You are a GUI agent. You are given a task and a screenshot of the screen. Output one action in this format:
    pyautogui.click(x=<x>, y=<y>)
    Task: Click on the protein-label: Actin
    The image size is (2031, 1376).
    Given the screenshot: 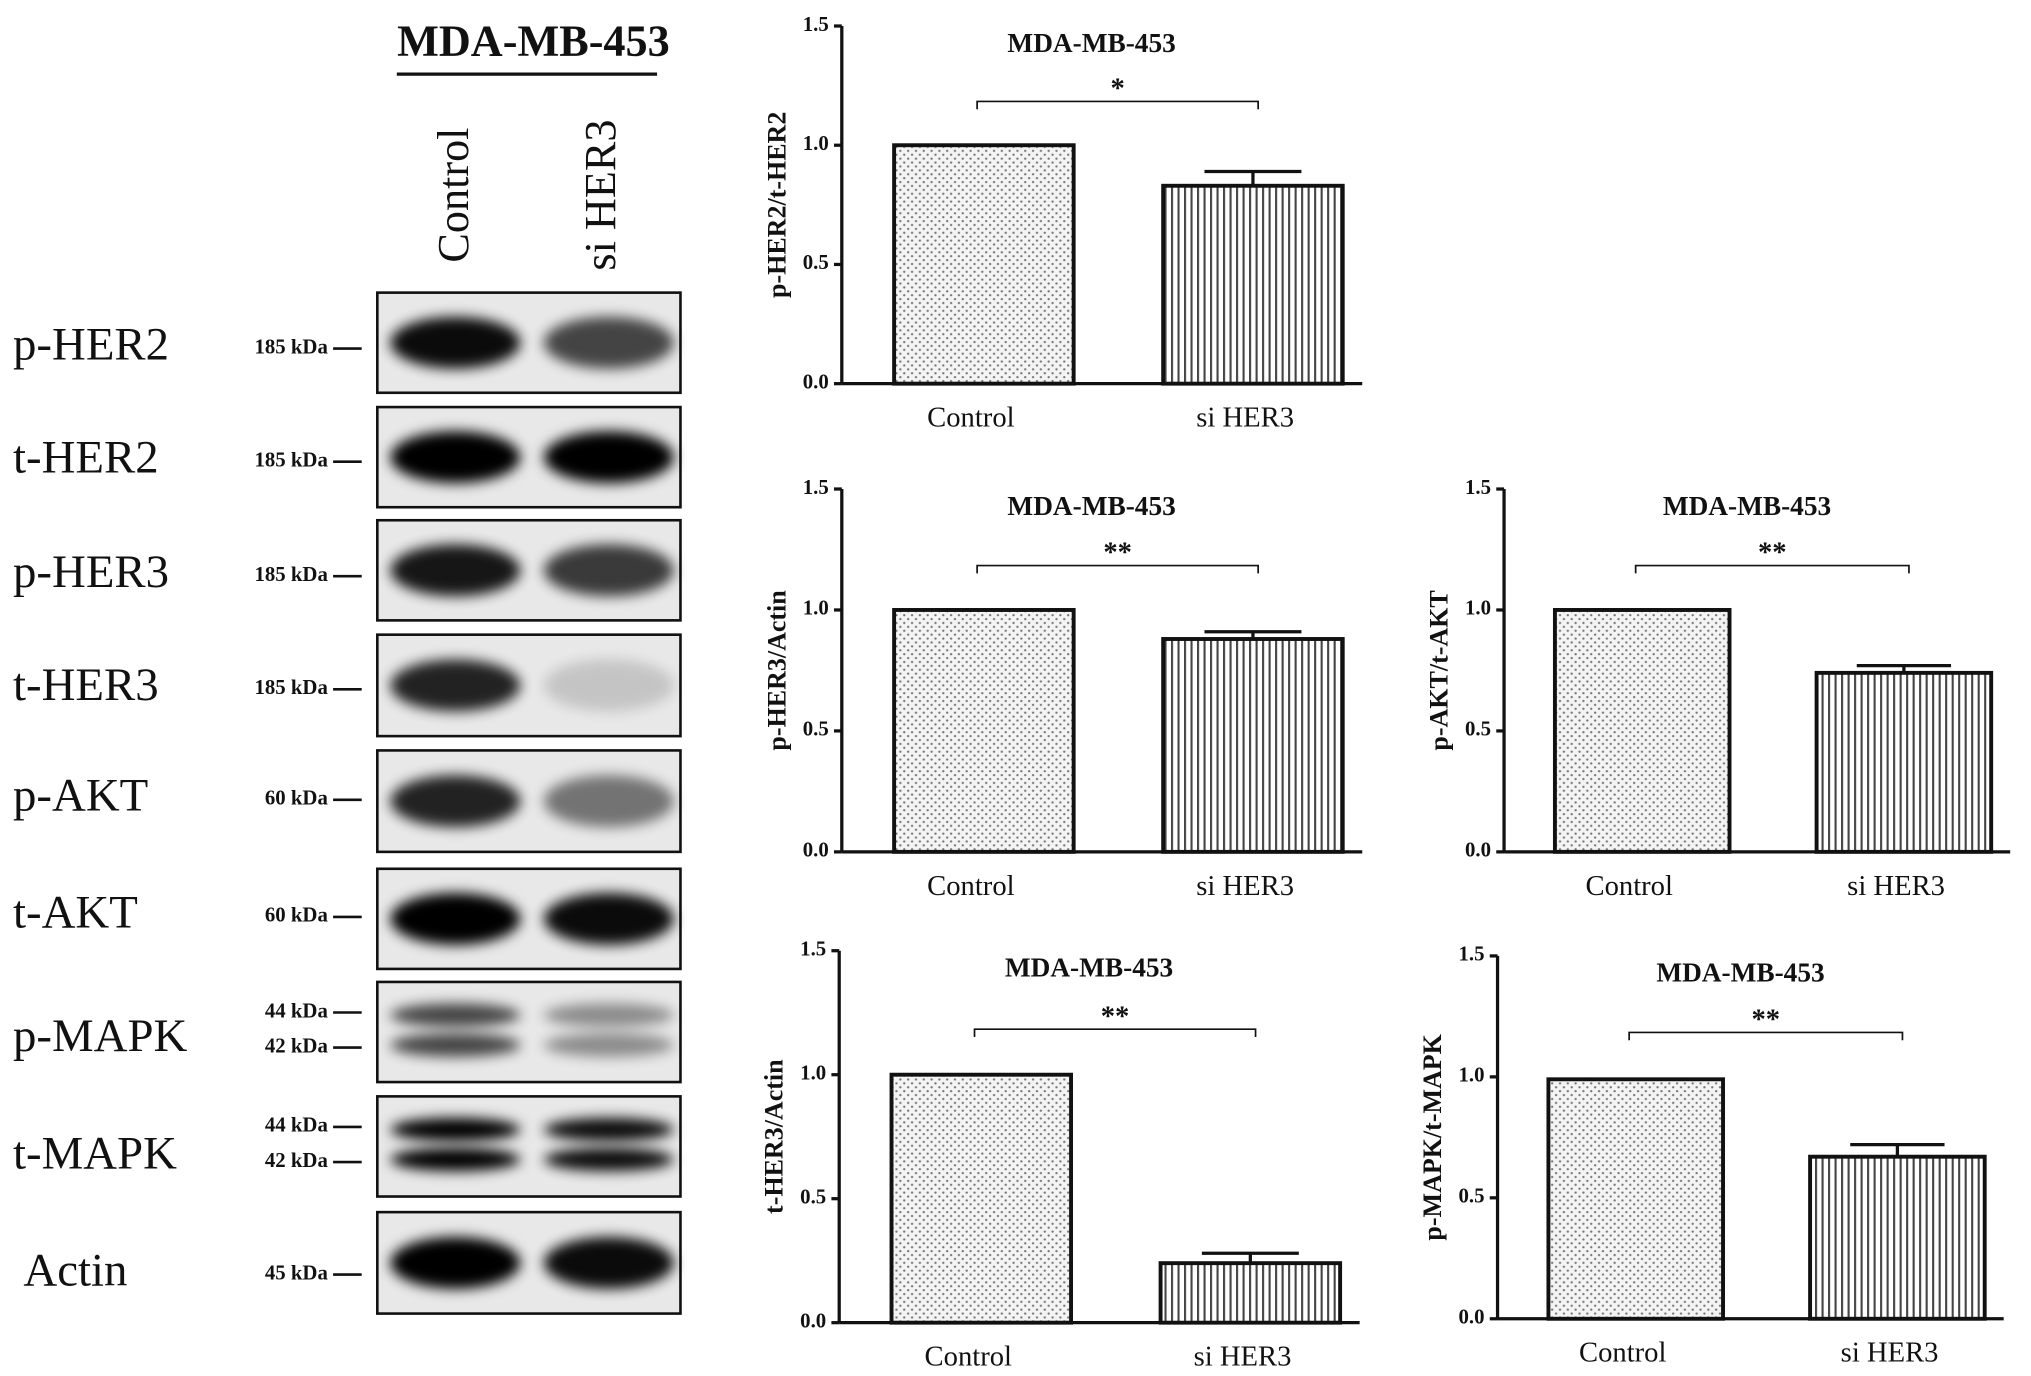 What is the action you would take?
    pyautogui.click(x=75, y=1270)
    